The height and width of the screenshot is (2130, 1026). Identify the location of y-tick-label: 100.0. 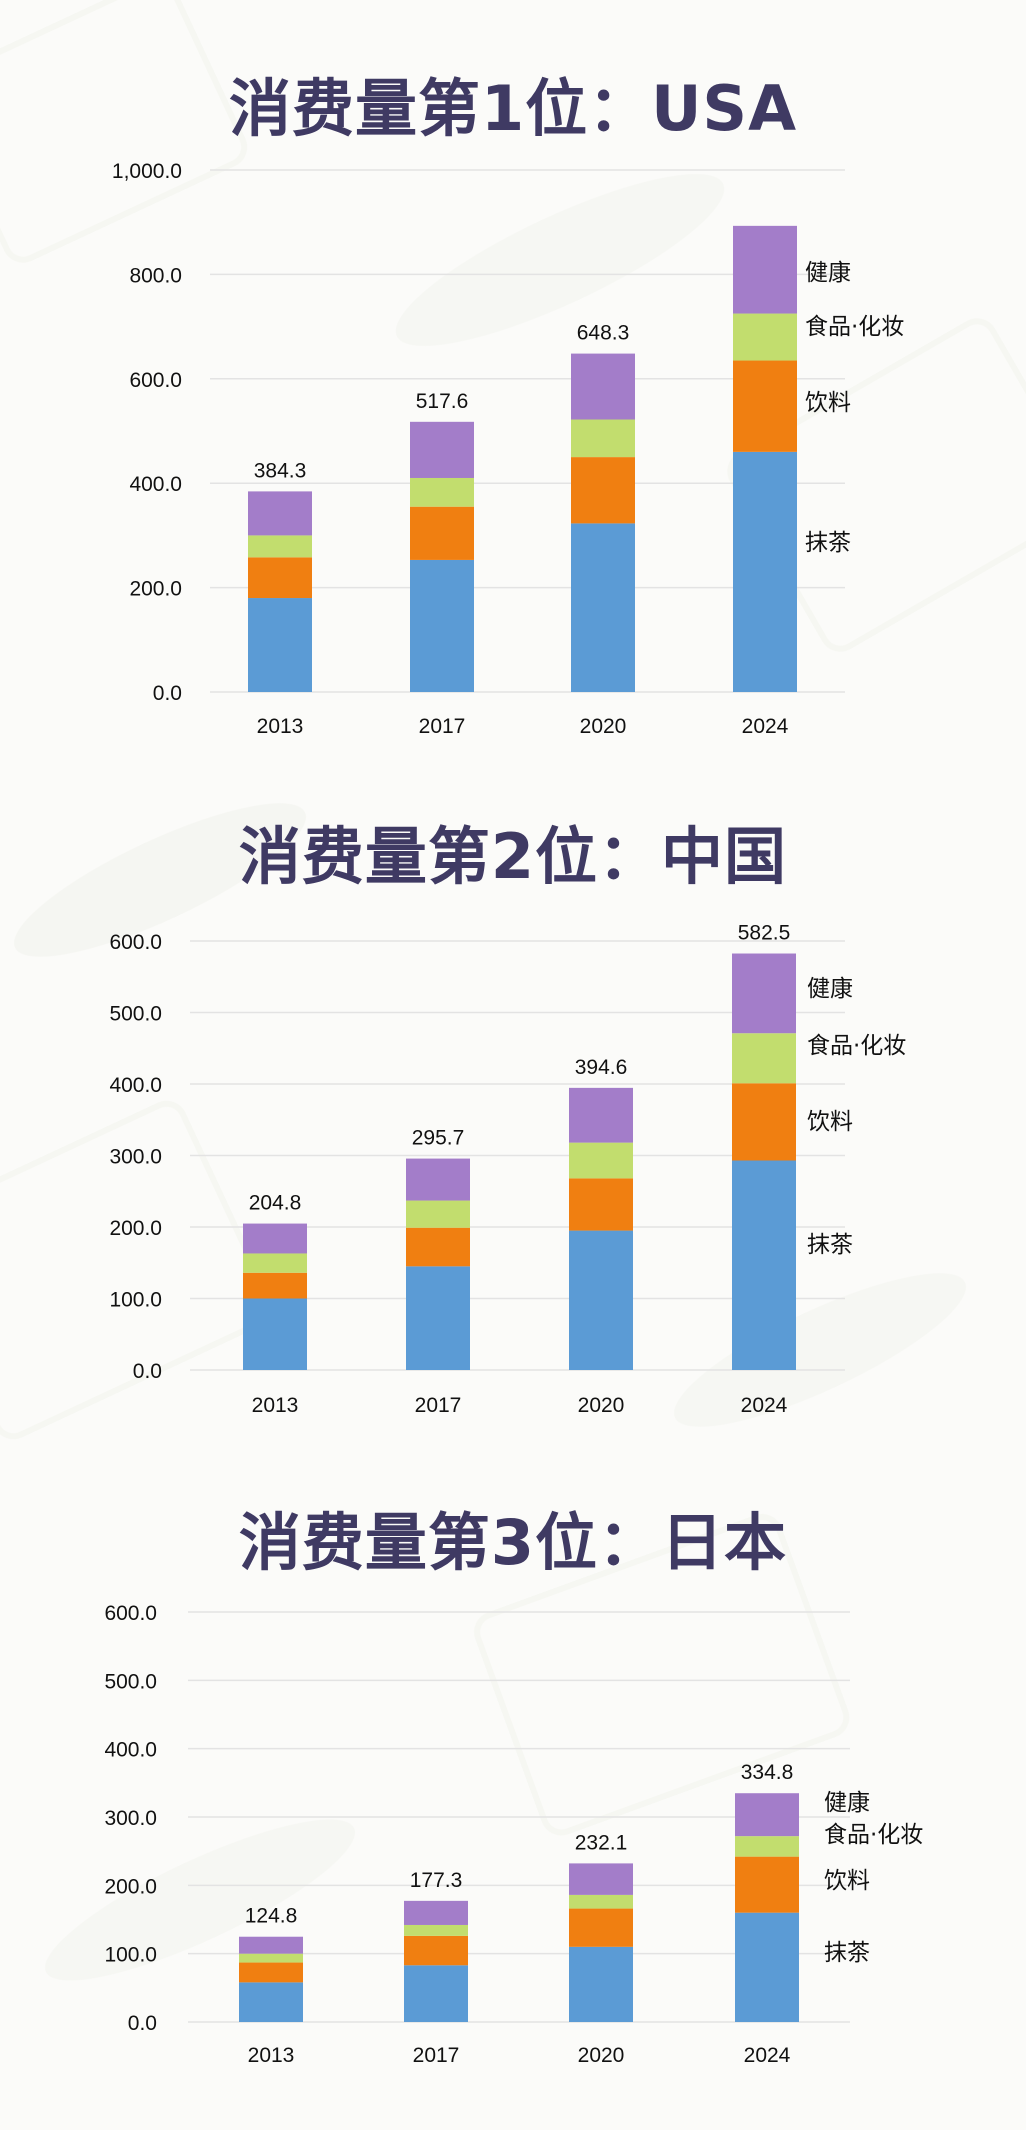
(135, 1300).